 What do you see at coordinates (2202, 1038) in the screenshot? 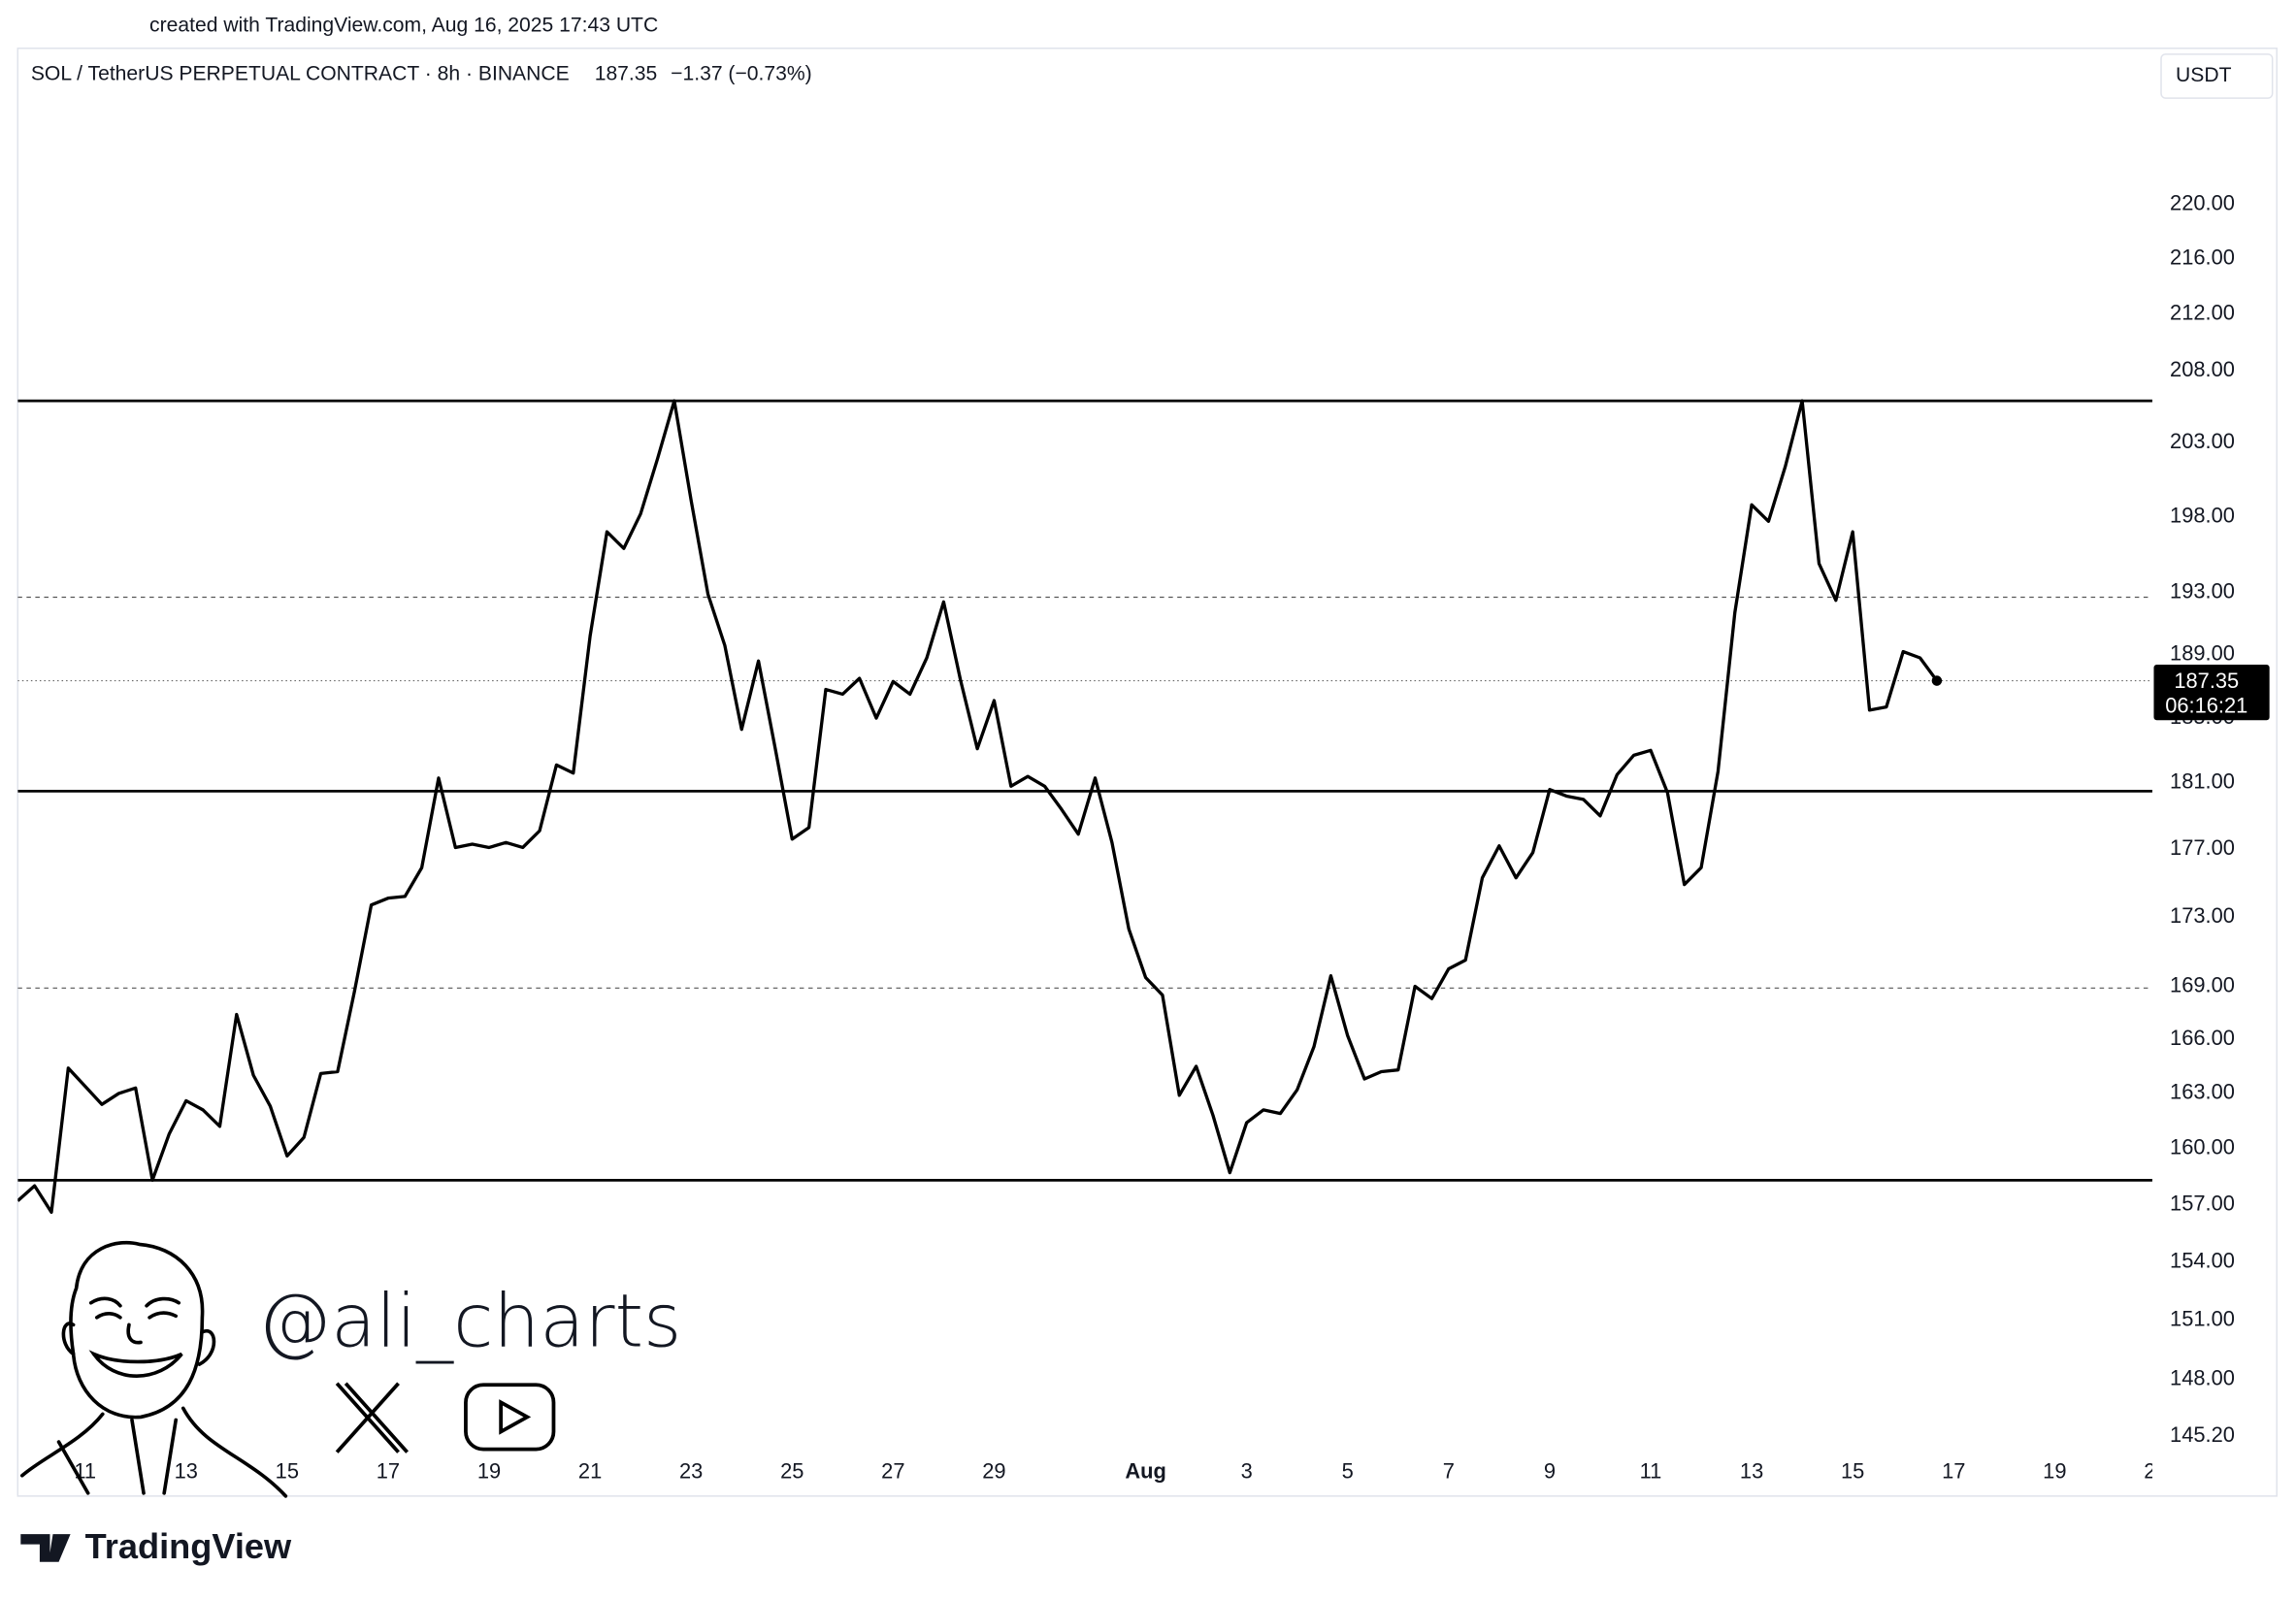
I see `y-tick-label: 166.00` at bounding box center [2202, 1038].